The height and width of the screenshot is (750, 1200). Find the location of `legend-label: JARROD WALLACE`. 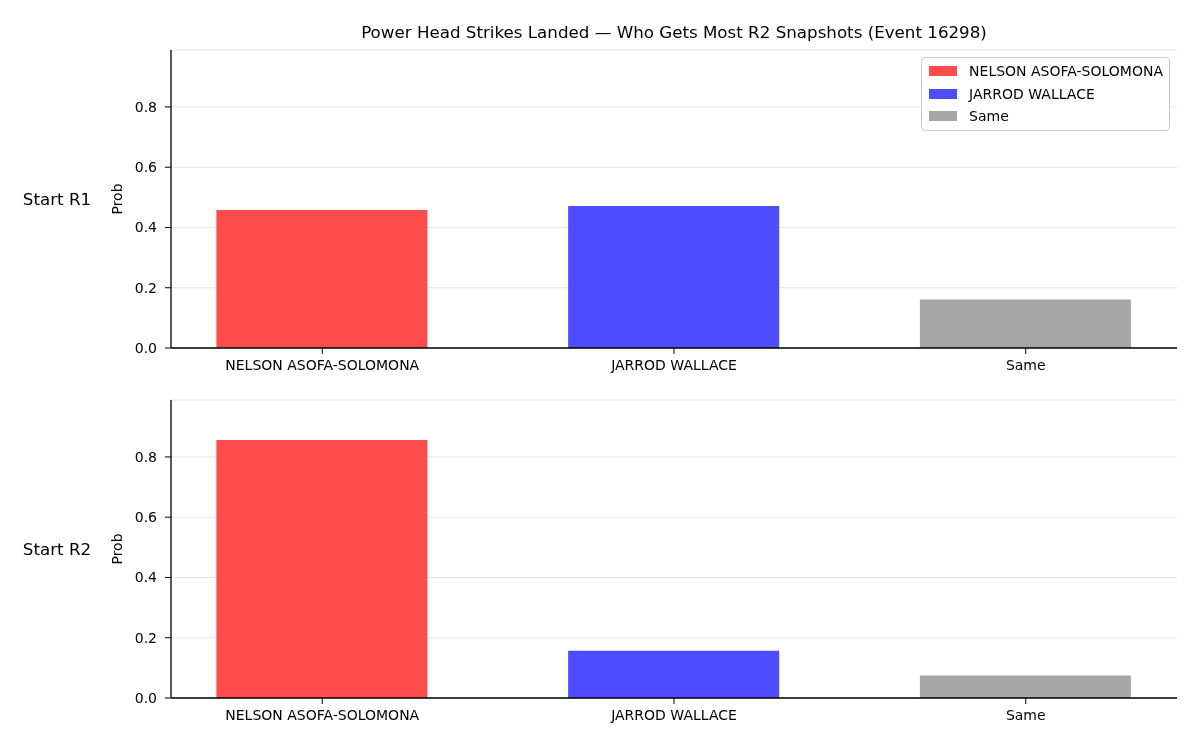

legend-label: JARROD WALLACE is located at coordinates (1032, 93).